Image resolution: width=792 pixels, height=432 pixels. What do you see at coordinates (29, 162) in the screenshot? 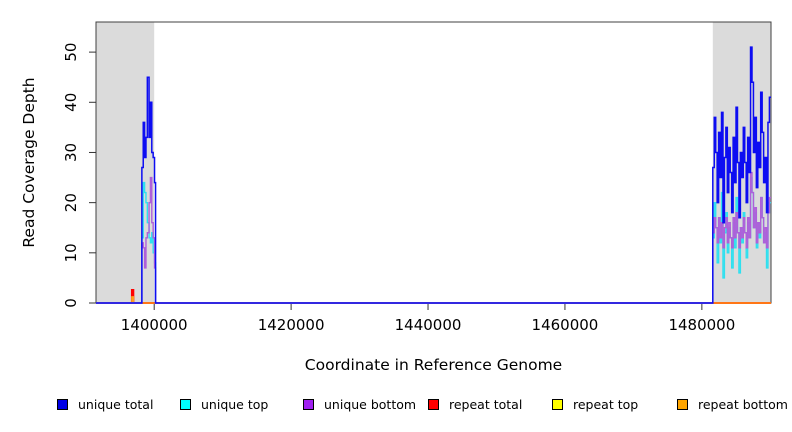
I see `y-axis-title: Read Coverage Depth` at bounding box center [29, 162].